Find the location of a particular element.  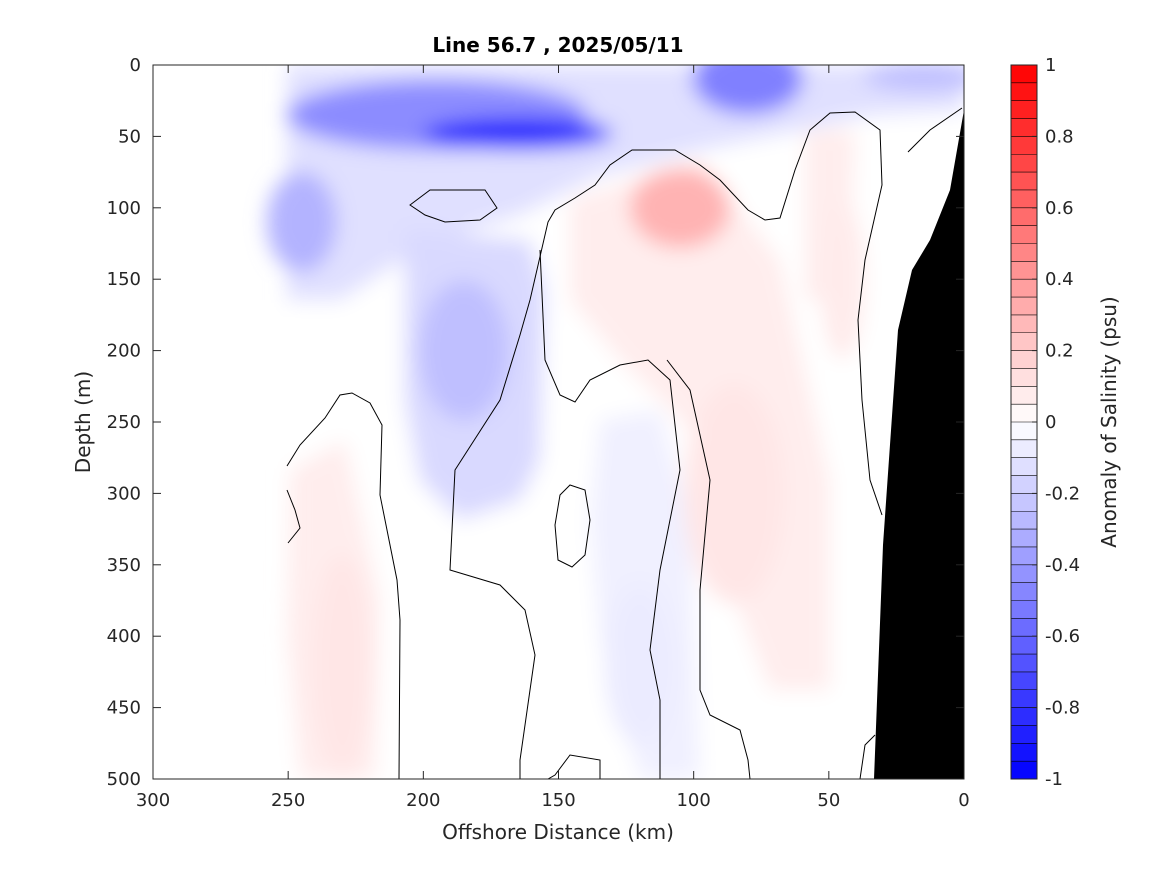

x-tick-label: 150 is located at coordinates (558, 800).